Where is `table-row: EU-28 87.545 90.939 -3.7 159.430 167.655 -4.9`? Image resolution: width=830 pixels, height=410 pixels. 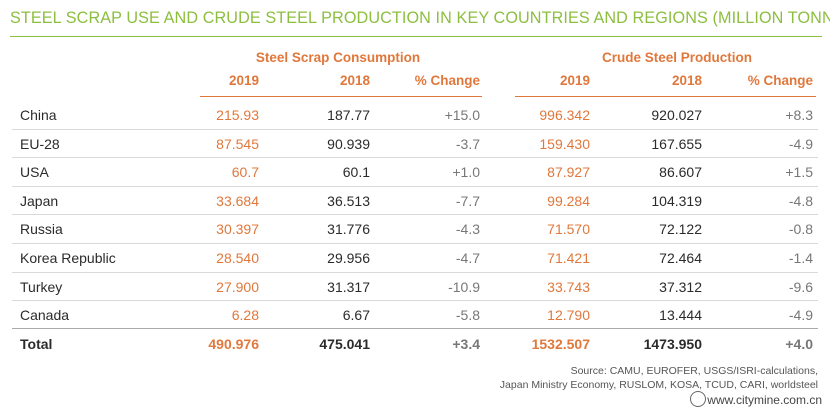 table-row: EU-28 87.545 90.939 -3.7 159.430 167.655 -4.9 is located at coordinates (415, 143).